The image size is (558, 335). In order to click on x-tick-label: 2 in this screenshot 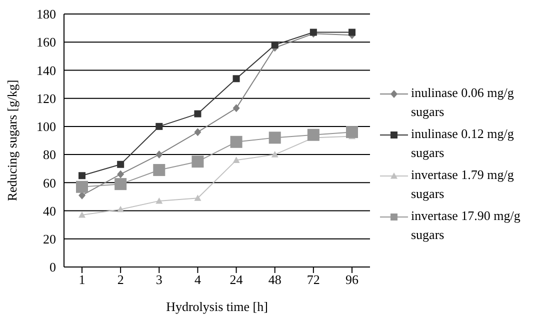, I will do `click(120, 280)`.